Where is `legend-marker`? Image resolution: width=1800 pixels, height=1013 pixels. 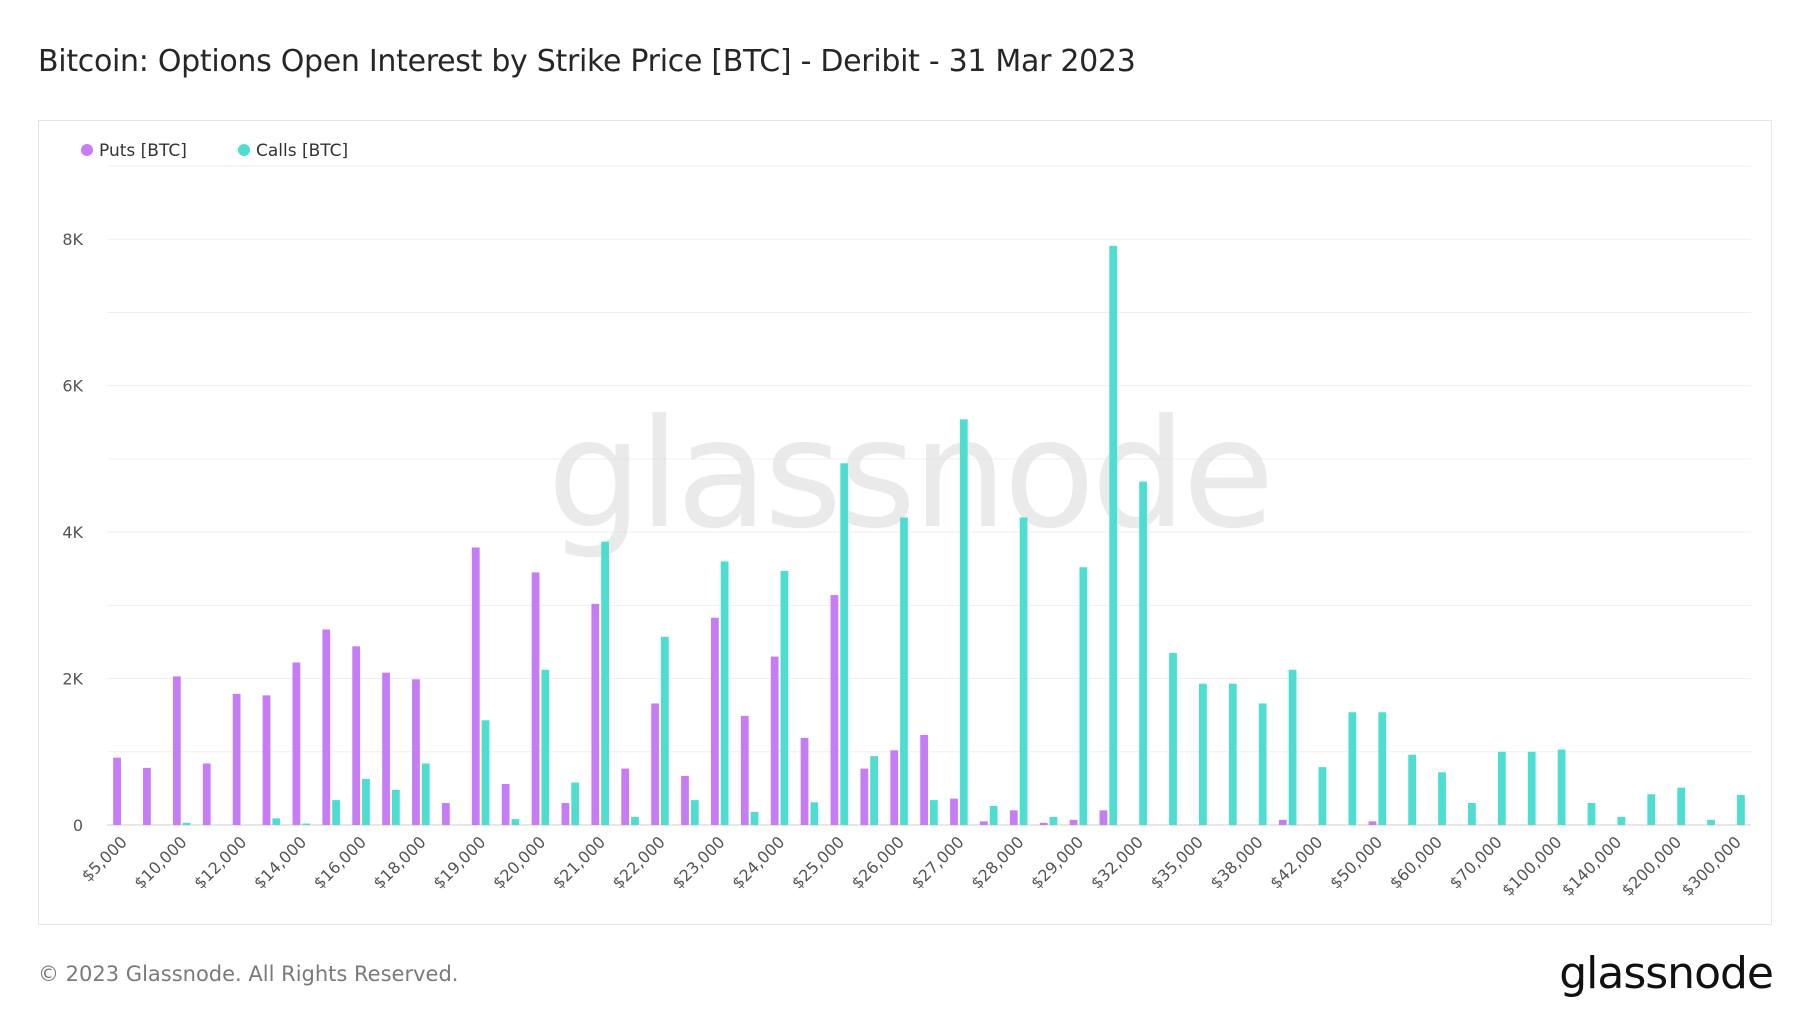
legend-marker is located at coordinates (244, 150).